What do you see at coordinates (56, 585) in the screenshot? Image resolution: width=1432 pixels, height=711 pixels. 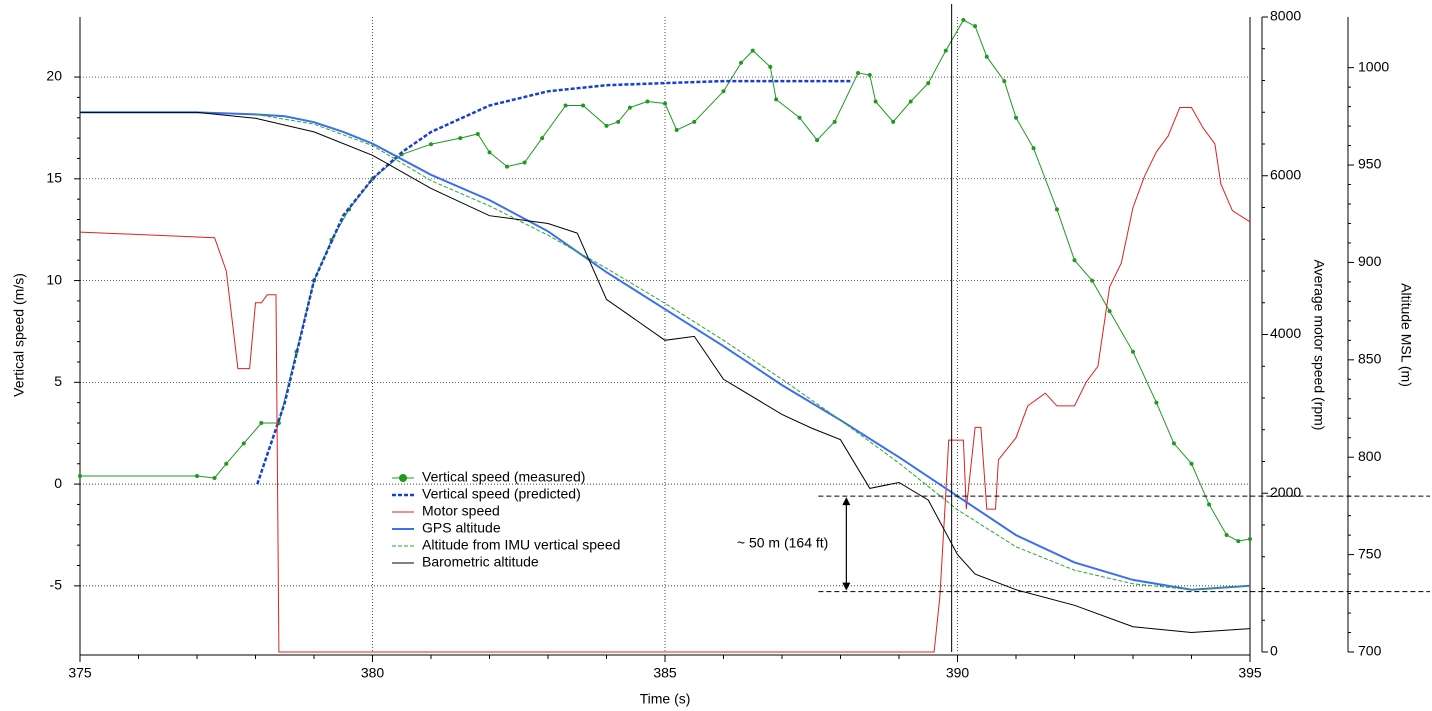 I see `y-tick-label: -5` at bounding box center [56, 585].